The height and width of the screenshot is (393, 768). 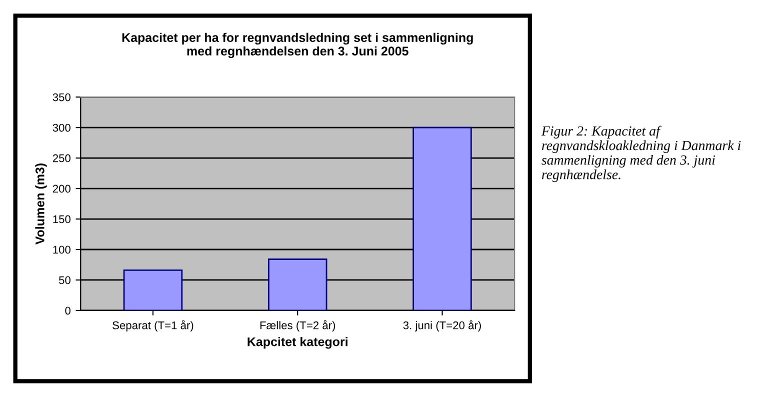 I want to click on x-axis-title: Kapcitet kategori, so click(x=298, y=343).